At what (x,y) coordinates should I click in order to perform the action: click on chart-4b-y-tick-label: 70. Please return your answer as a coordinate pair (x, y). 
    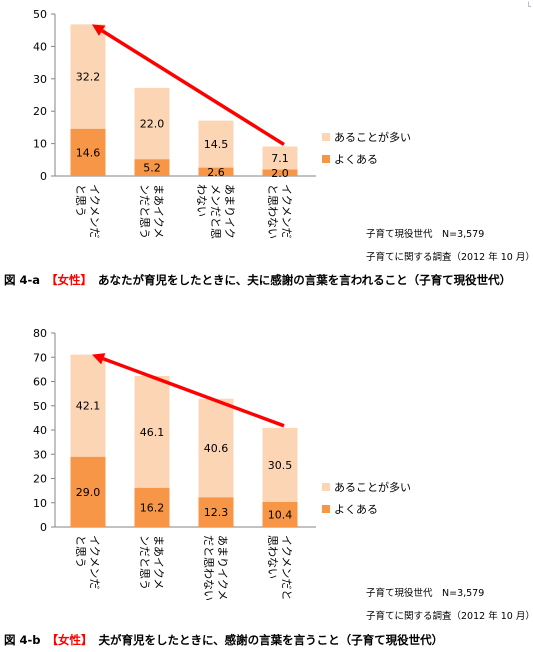
    Looking at the image, I should click on (40, 357).